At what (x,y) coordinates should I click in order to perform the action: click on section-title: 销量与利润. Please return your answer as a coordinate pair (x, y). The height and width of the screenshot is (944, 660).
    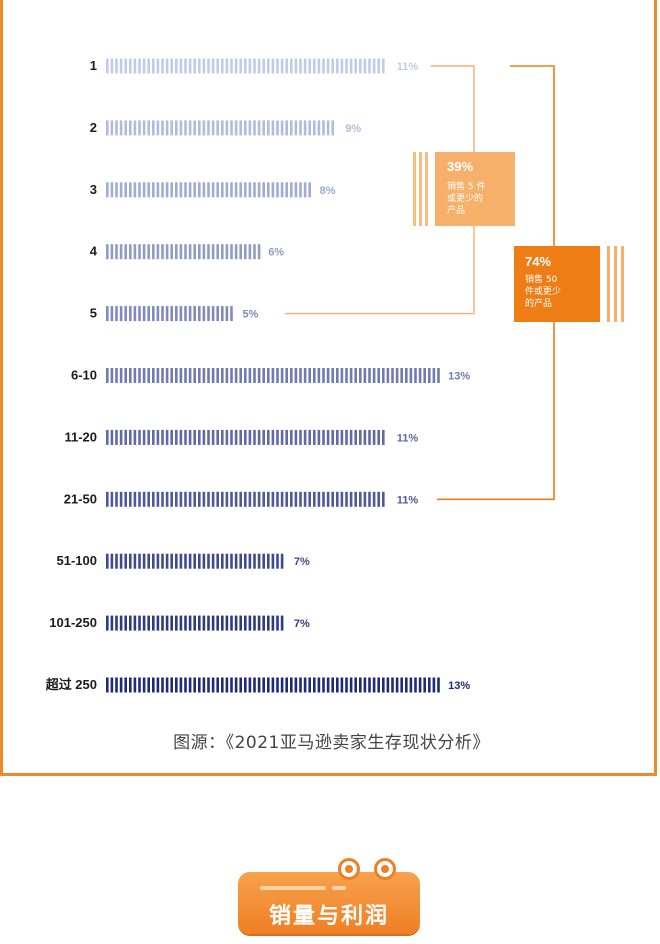
    Looking at the image, I should click on (328, 916).